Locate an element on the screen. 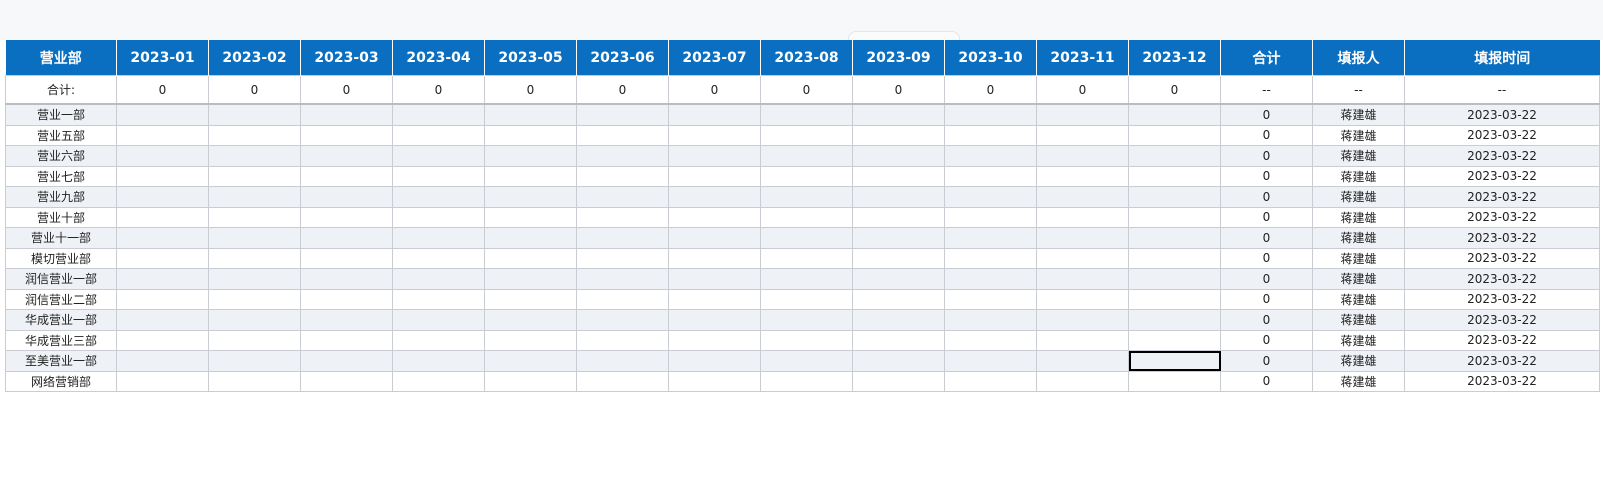 The image size is (1603, 492). column-header: 2023-05 is located at coordinates (530, 58).